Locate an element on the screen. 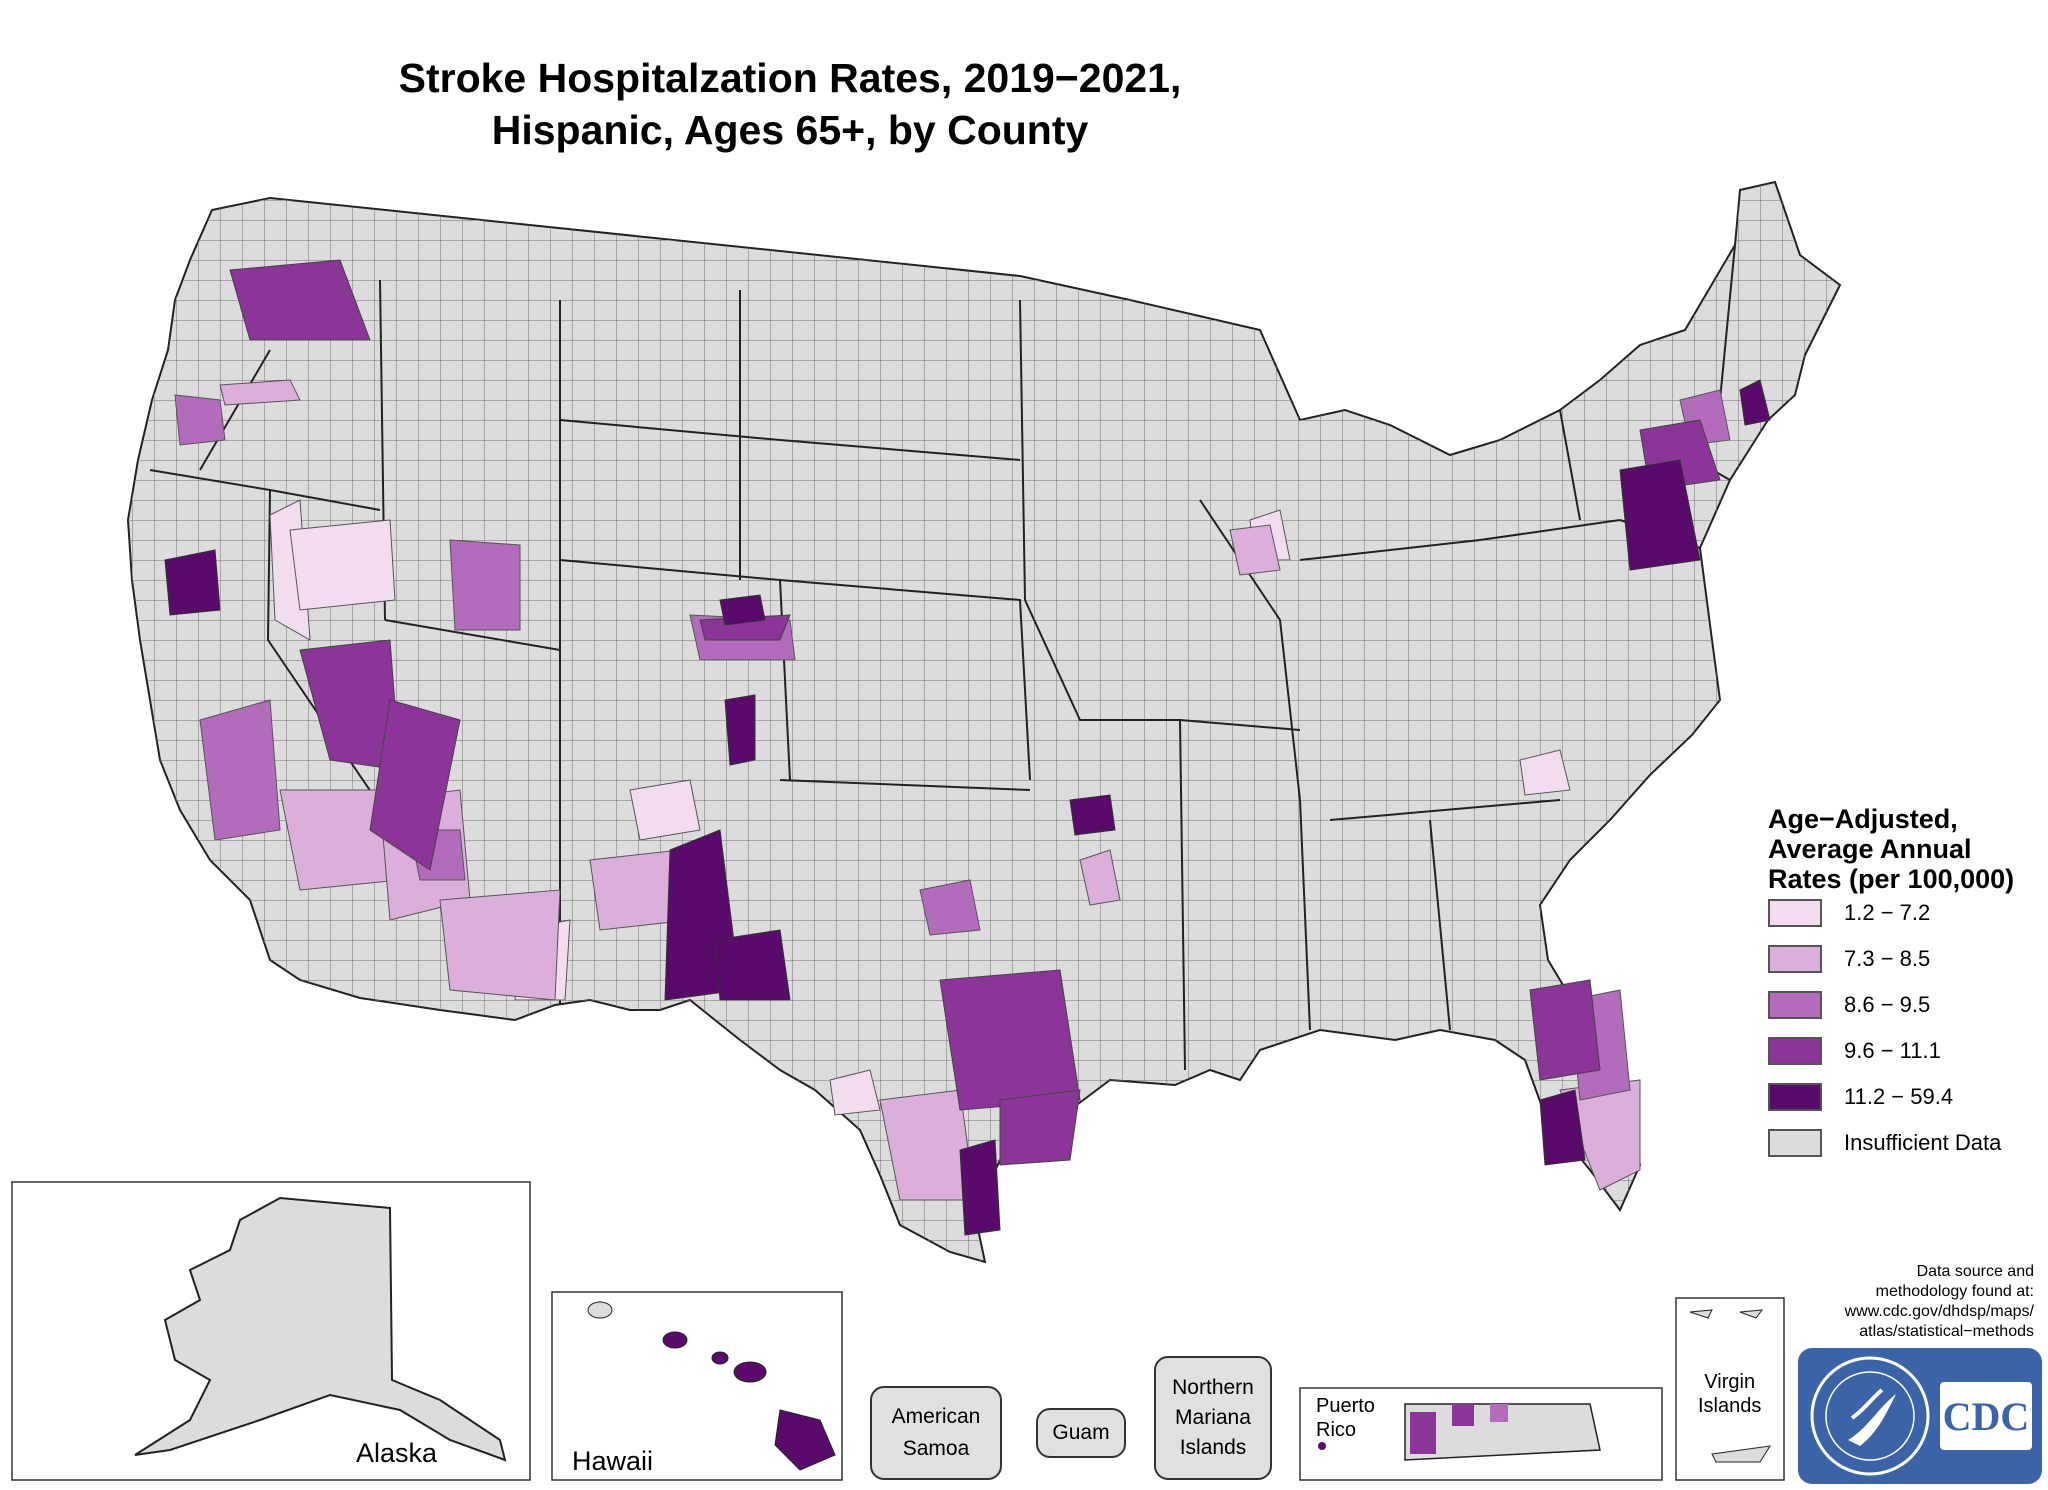 The image size is (2048, 1490). legend-item: 7.3 − 8.5 is located at coordinates (1849, 959).